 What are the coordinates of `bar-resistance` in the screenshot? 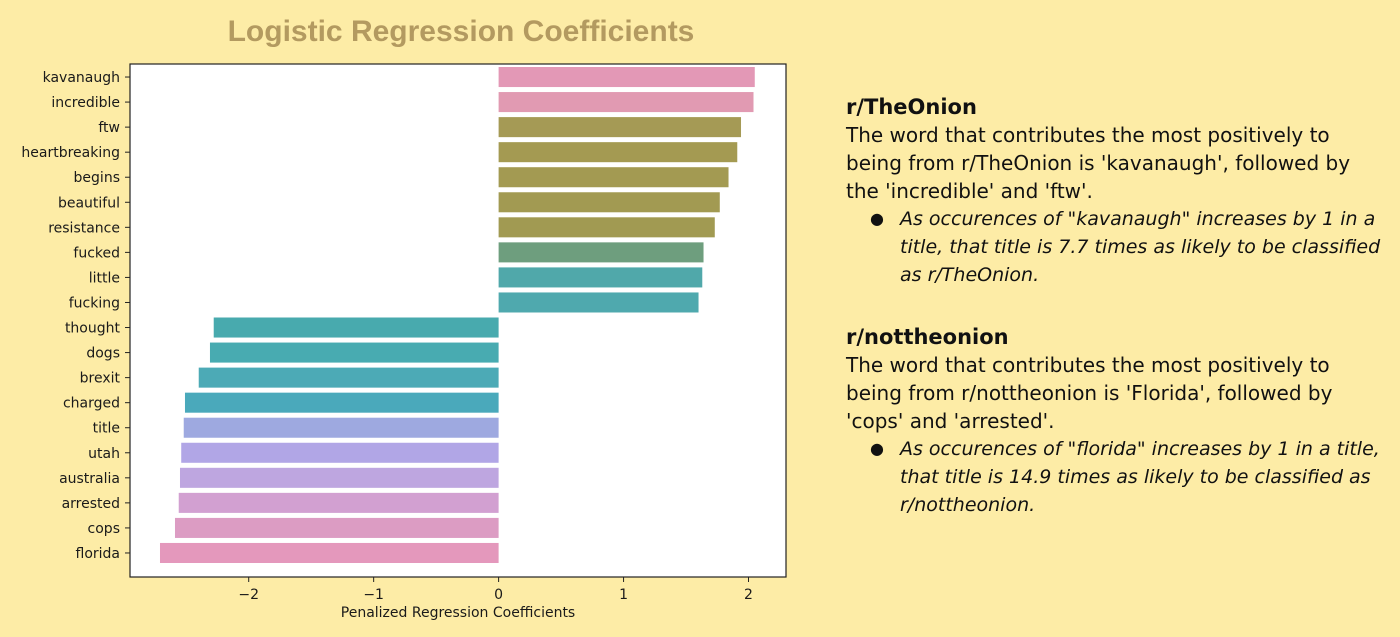 It's located at (606, 227).